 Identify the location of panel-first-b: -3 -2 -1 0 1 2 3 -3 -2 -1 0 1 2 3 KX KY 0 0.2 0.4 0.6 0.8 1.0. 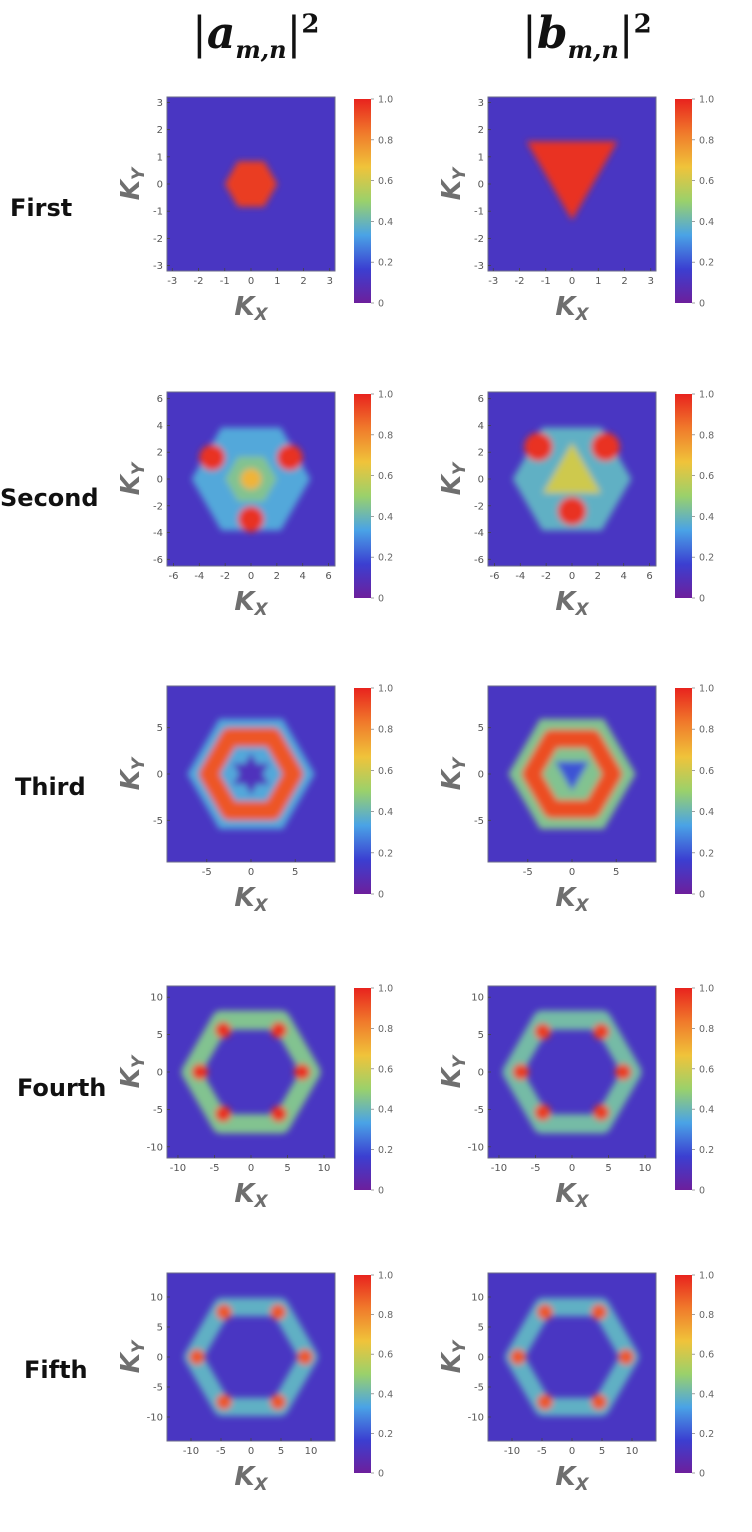
(575, 210).